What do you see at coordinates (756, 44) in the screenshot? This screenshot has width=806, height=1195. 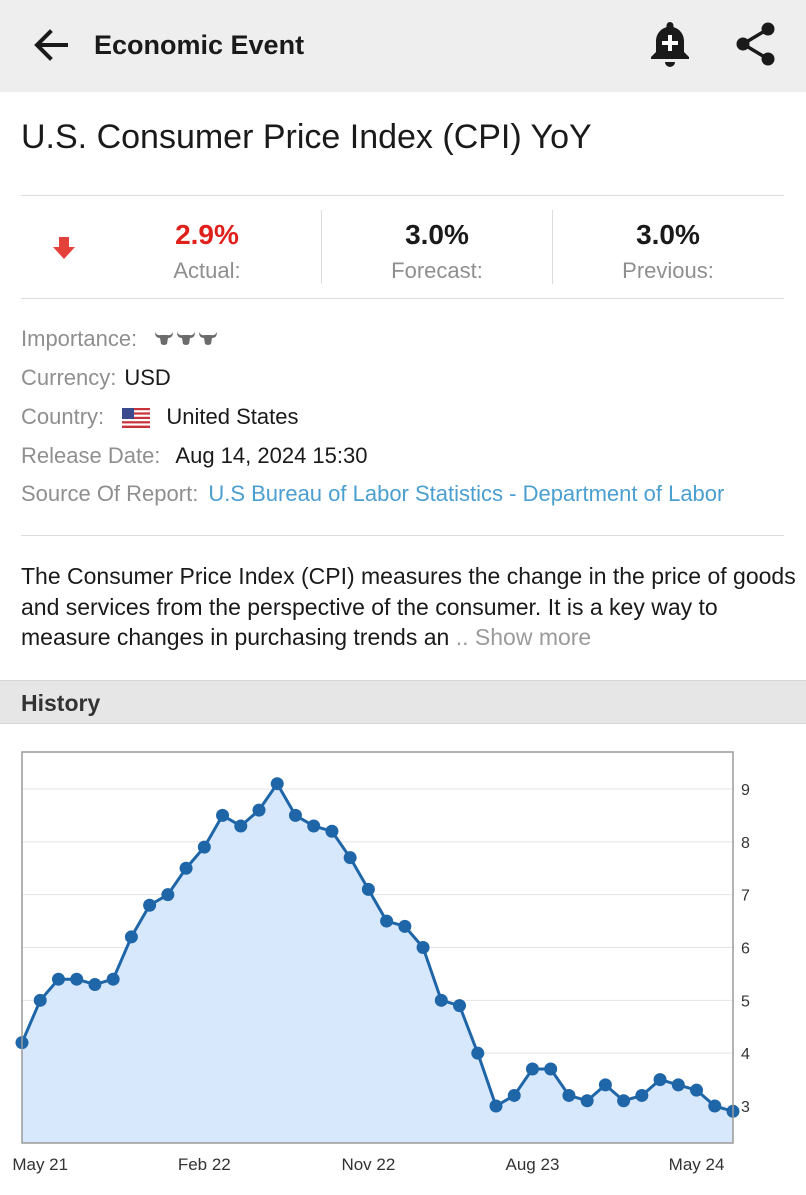 I see `share-icon` at bounding box center [756, 44].